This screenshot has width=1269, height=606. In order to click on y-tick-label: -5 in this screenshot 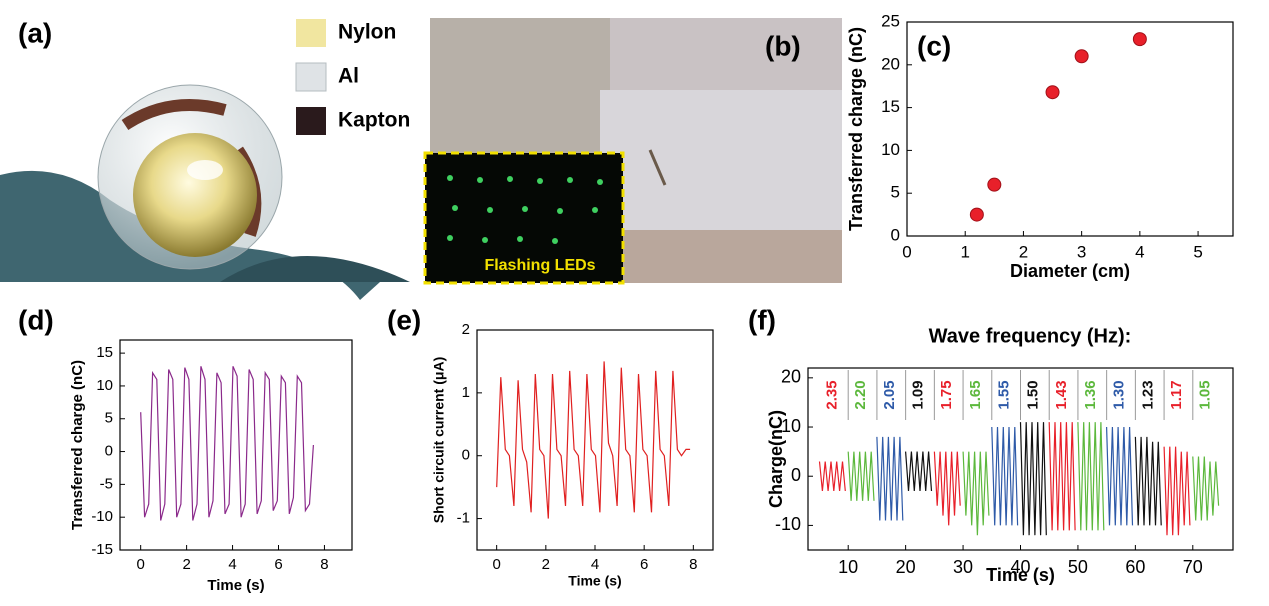, I will do `click(106, 483)`.